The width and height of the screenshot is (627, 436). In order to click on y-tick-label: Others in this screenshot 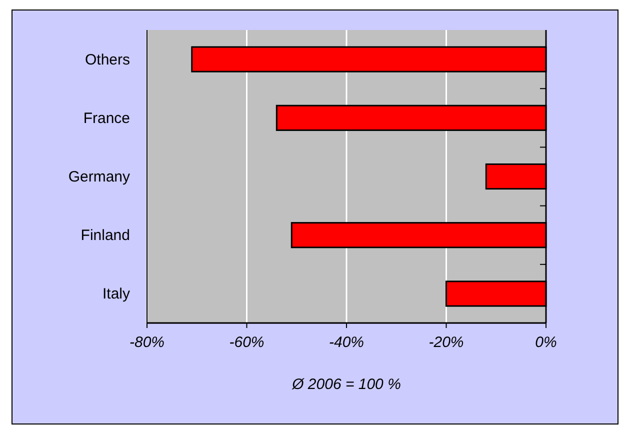, I will do `click(107, 59)`.